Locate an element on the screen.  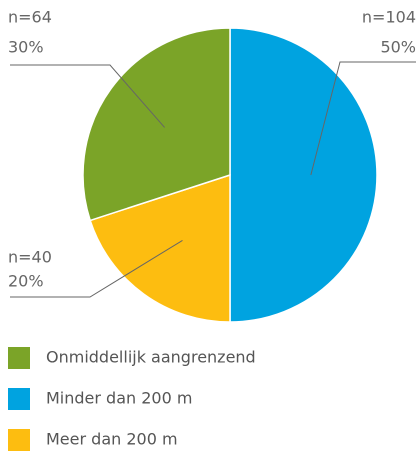
value-label: 20% is located at coordinates (26, 281).